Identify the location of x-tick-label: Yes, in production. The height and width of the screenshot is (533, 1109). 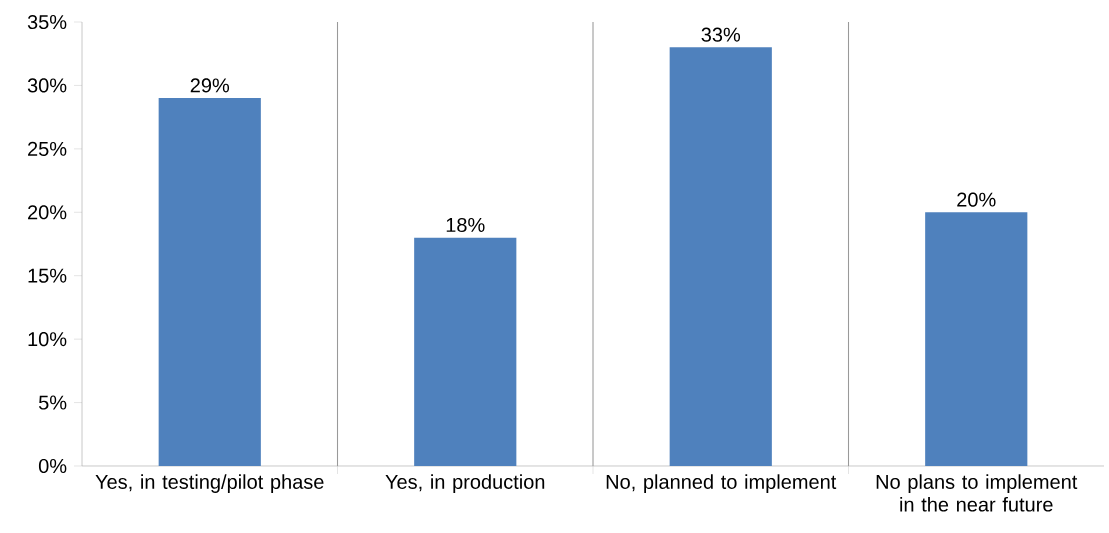
(465, 483).